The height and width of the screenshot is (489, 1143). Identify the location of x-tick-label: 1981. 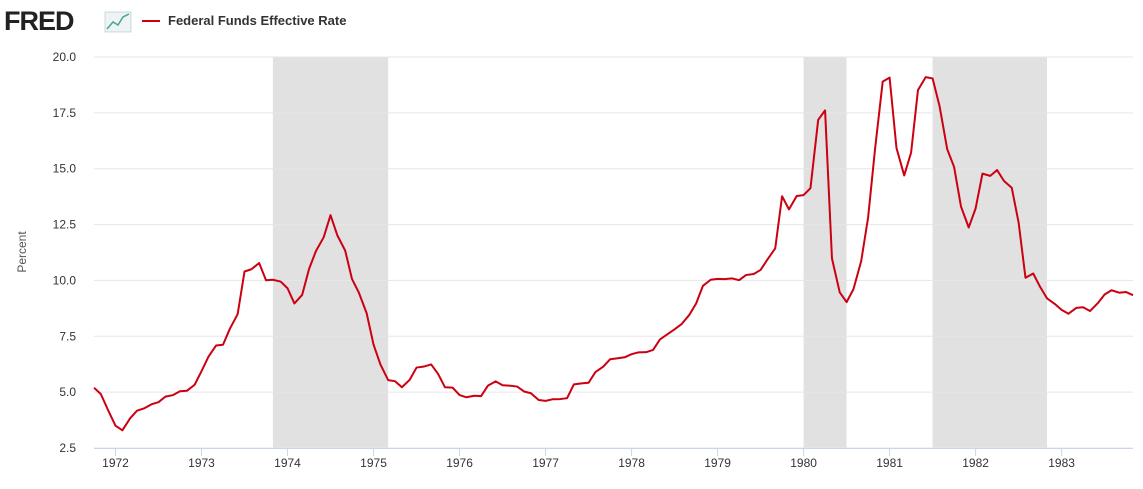
(889, 463).